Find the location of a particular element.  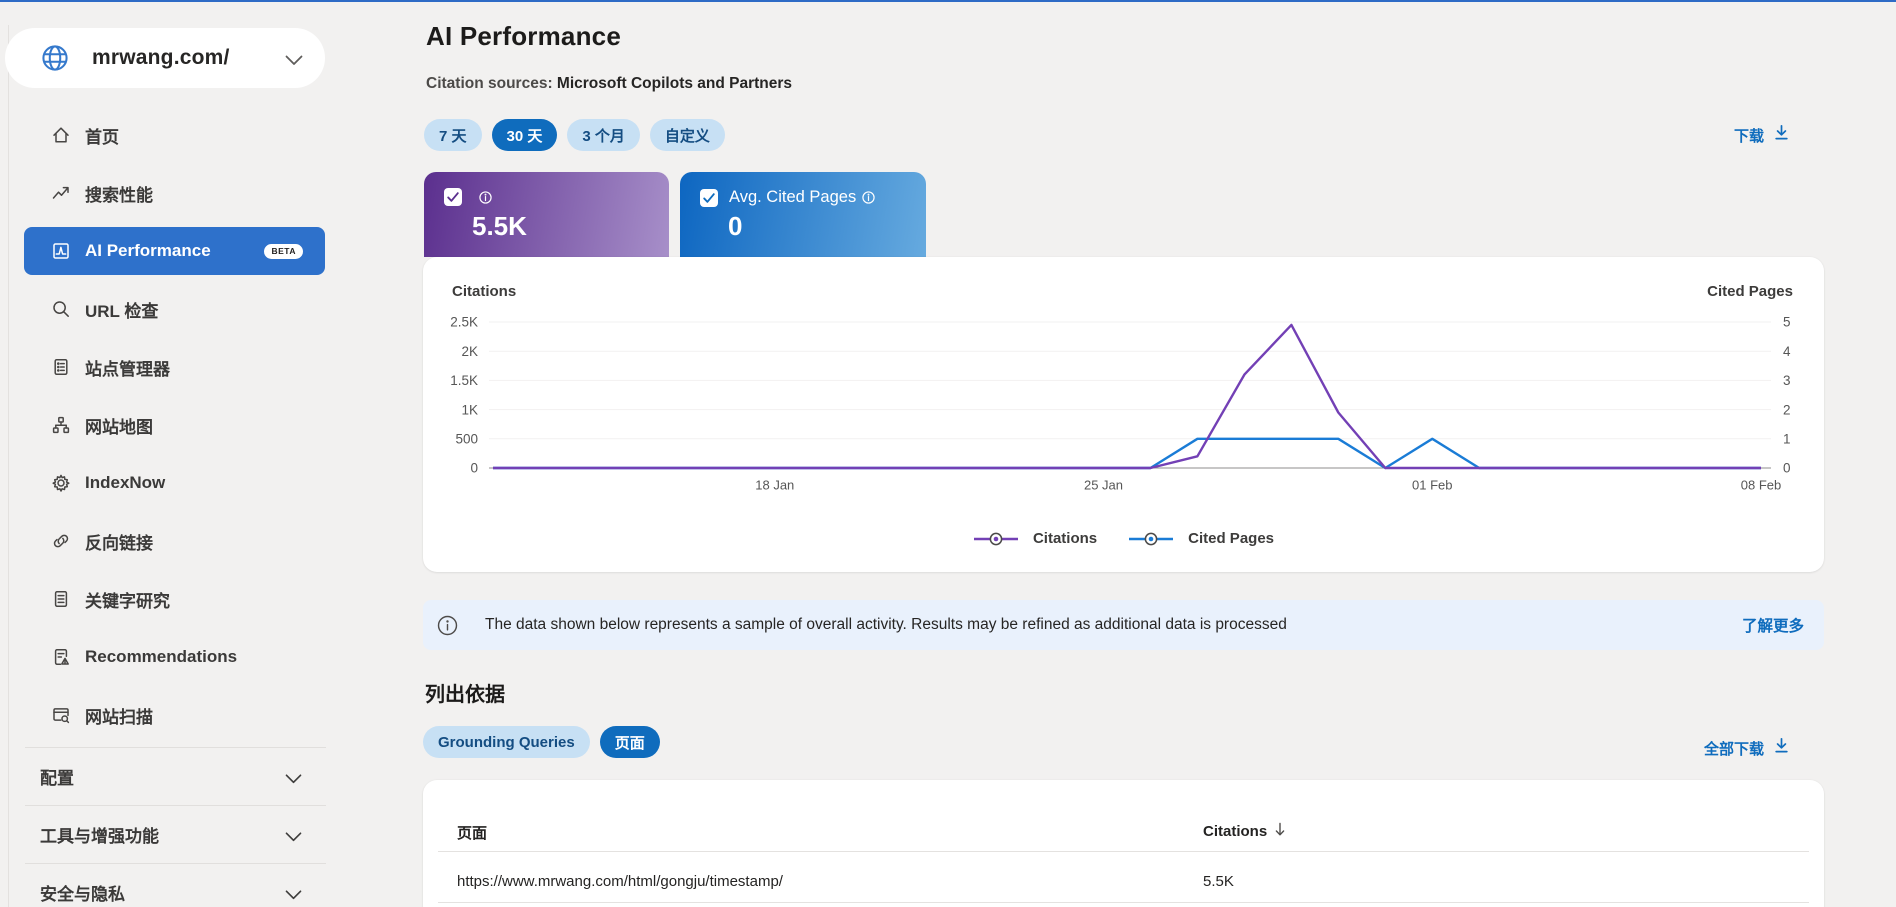

tab-页面: 页面 is located at coordinates (629, 742).